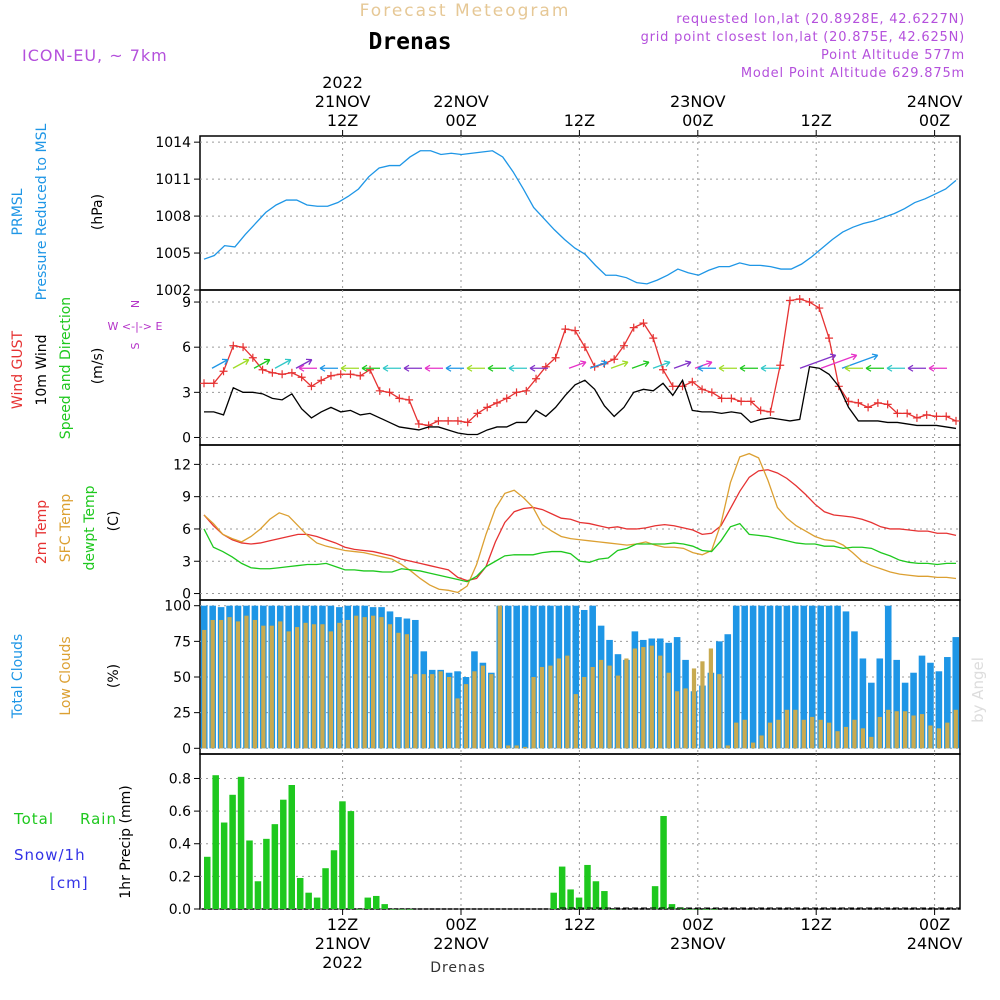 The image size is (1000, 1000). I want to click on wind-speed-dir-label: Speed and Direction, so click(66, 368).